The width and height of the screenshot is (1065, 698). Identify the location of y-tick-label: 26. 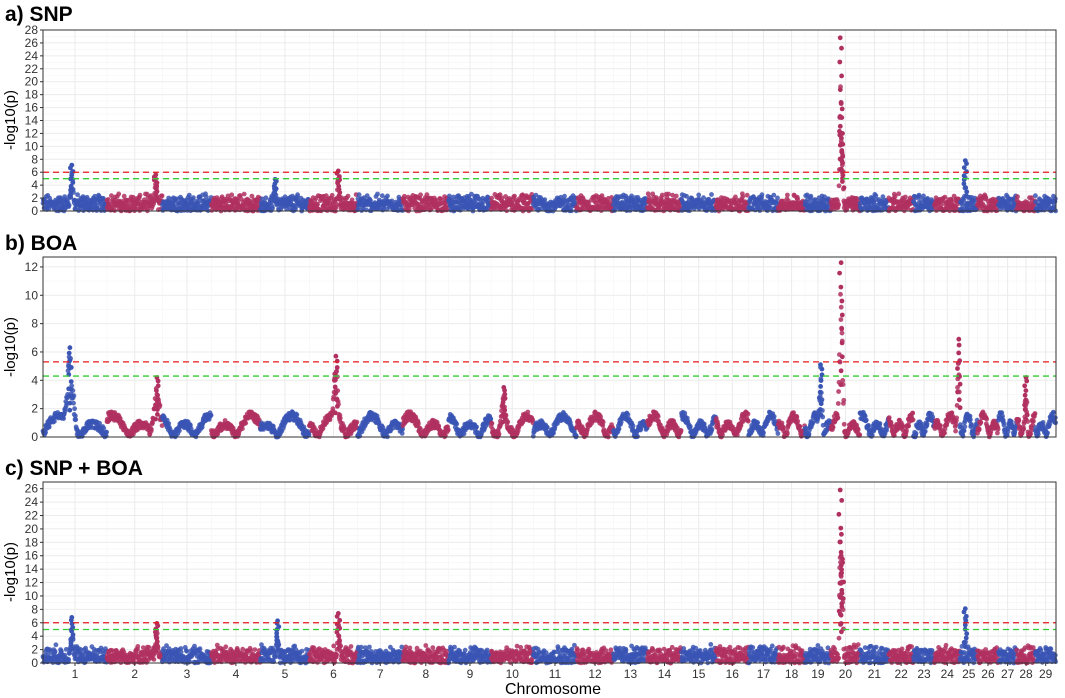
(32, 43).